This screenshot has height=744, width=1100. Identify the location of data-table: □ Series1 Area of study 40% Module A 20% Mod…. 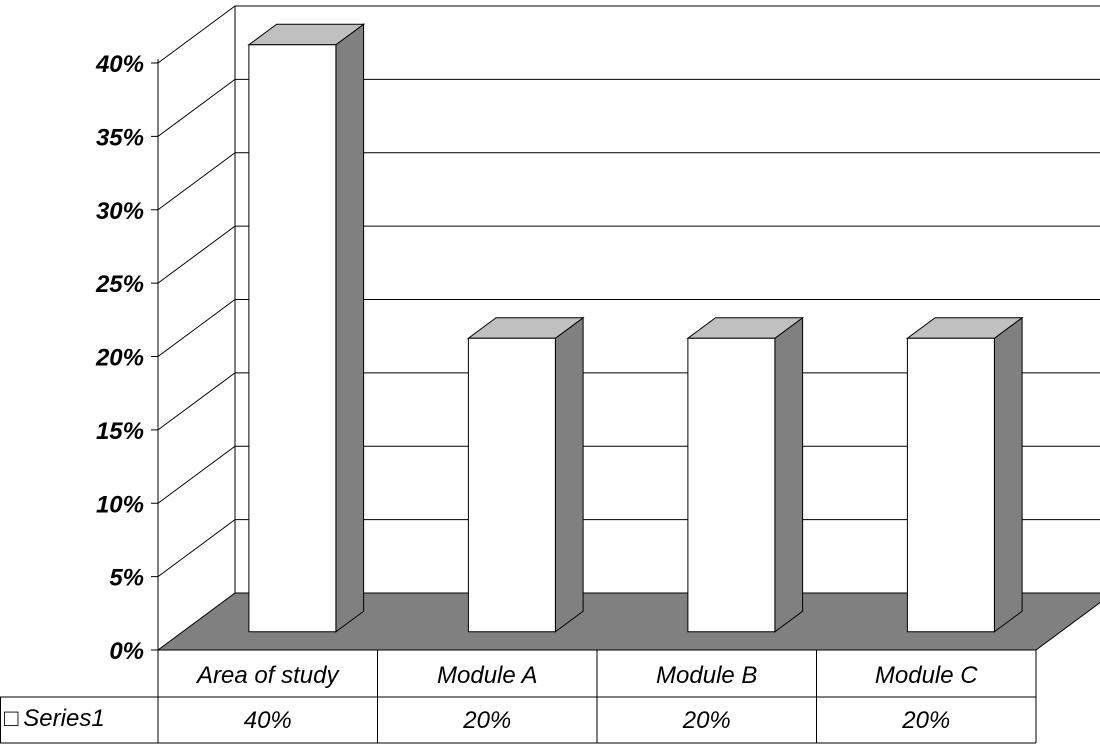
(518, 697).